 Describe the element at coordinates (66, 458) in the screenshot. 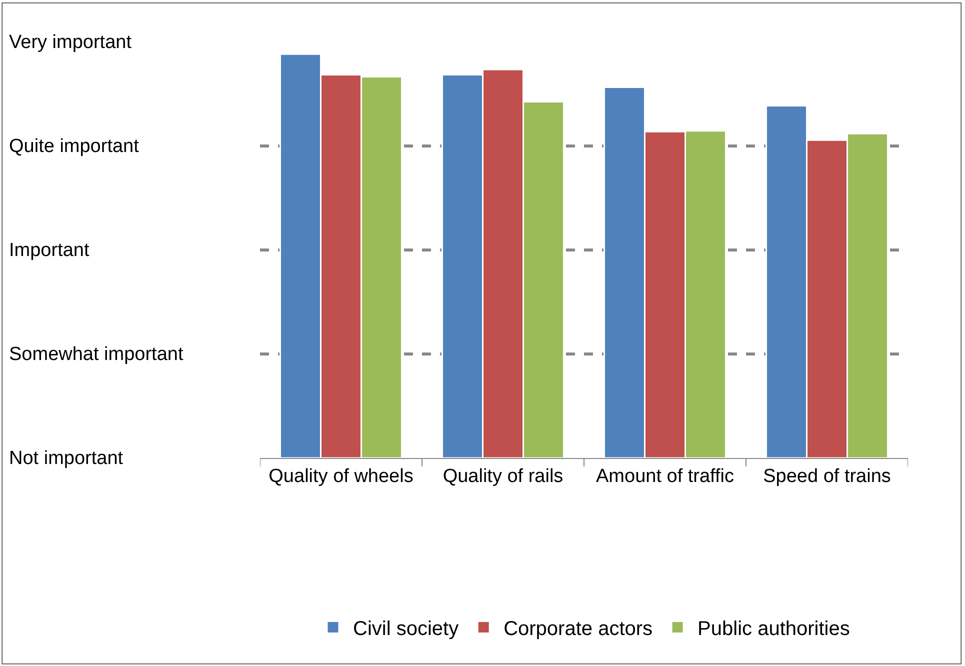

I see `text: Not important` at that location.